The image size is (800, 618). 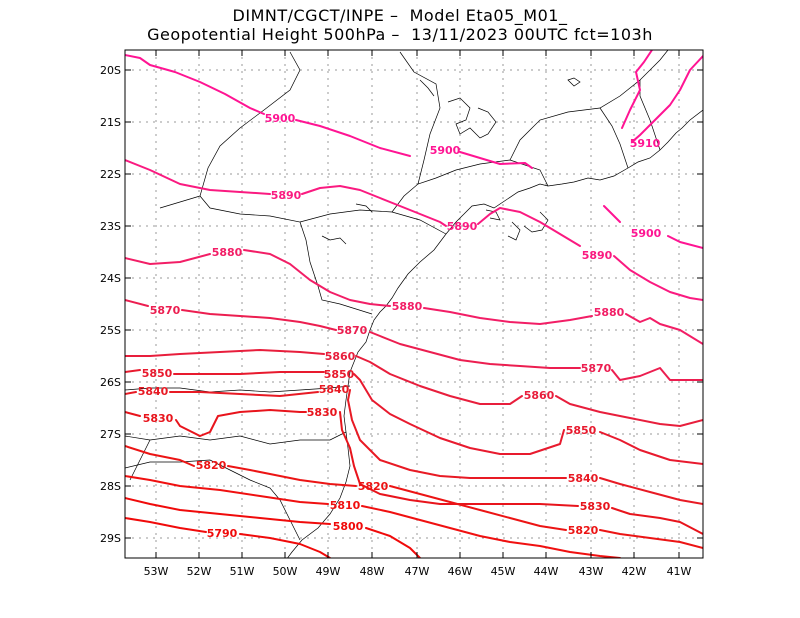 What do you see at coordinates (286, 183) in the screenshot?
I see `state-borders` at bounding box center [286, 183].